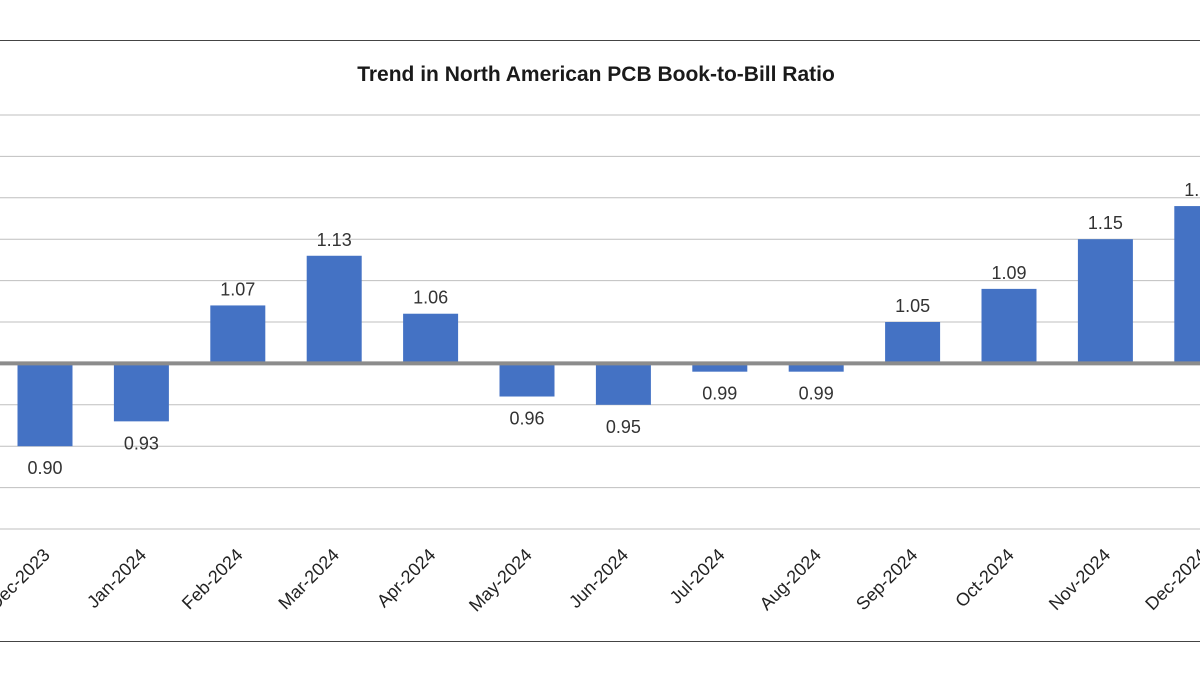 The width and height of the screenshot is (1200, 675). I want to click on data-label: 1.07, so click(237, 289).